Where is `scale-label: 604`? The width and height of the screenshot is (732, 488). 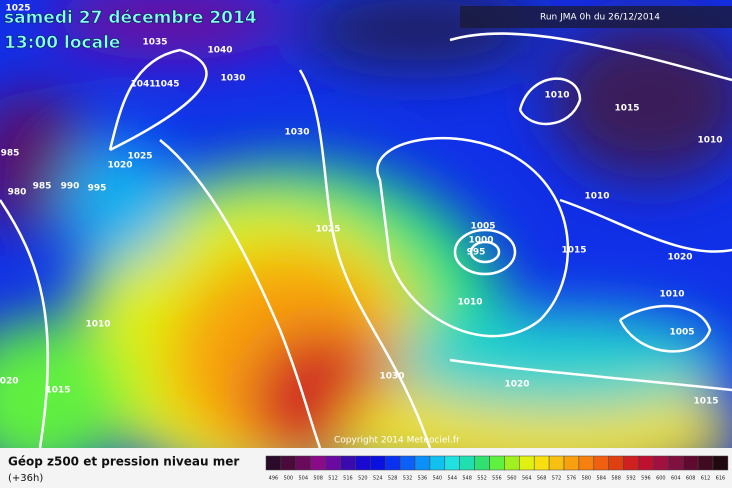 scale-label: 604 is located at coordinates (676, 479).